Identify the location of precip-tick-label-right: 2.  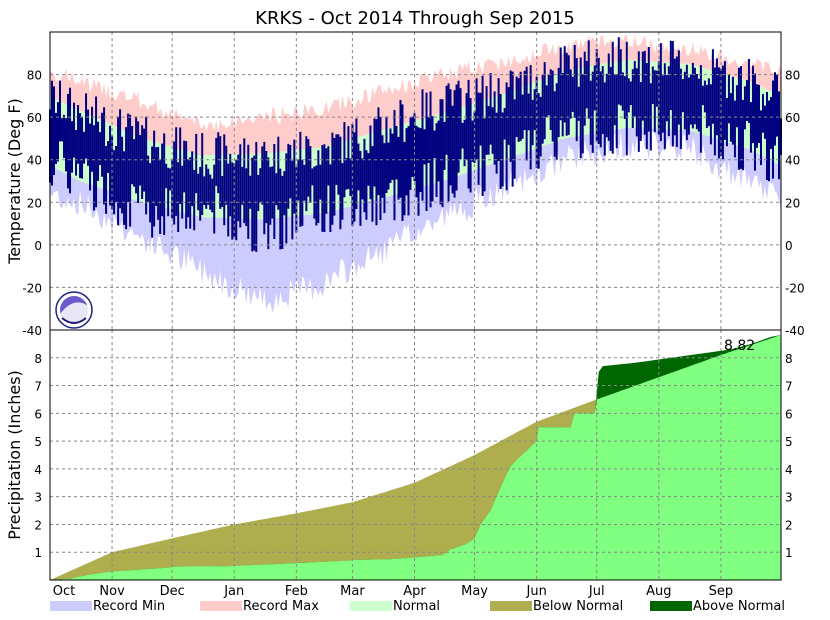
(789, 525).